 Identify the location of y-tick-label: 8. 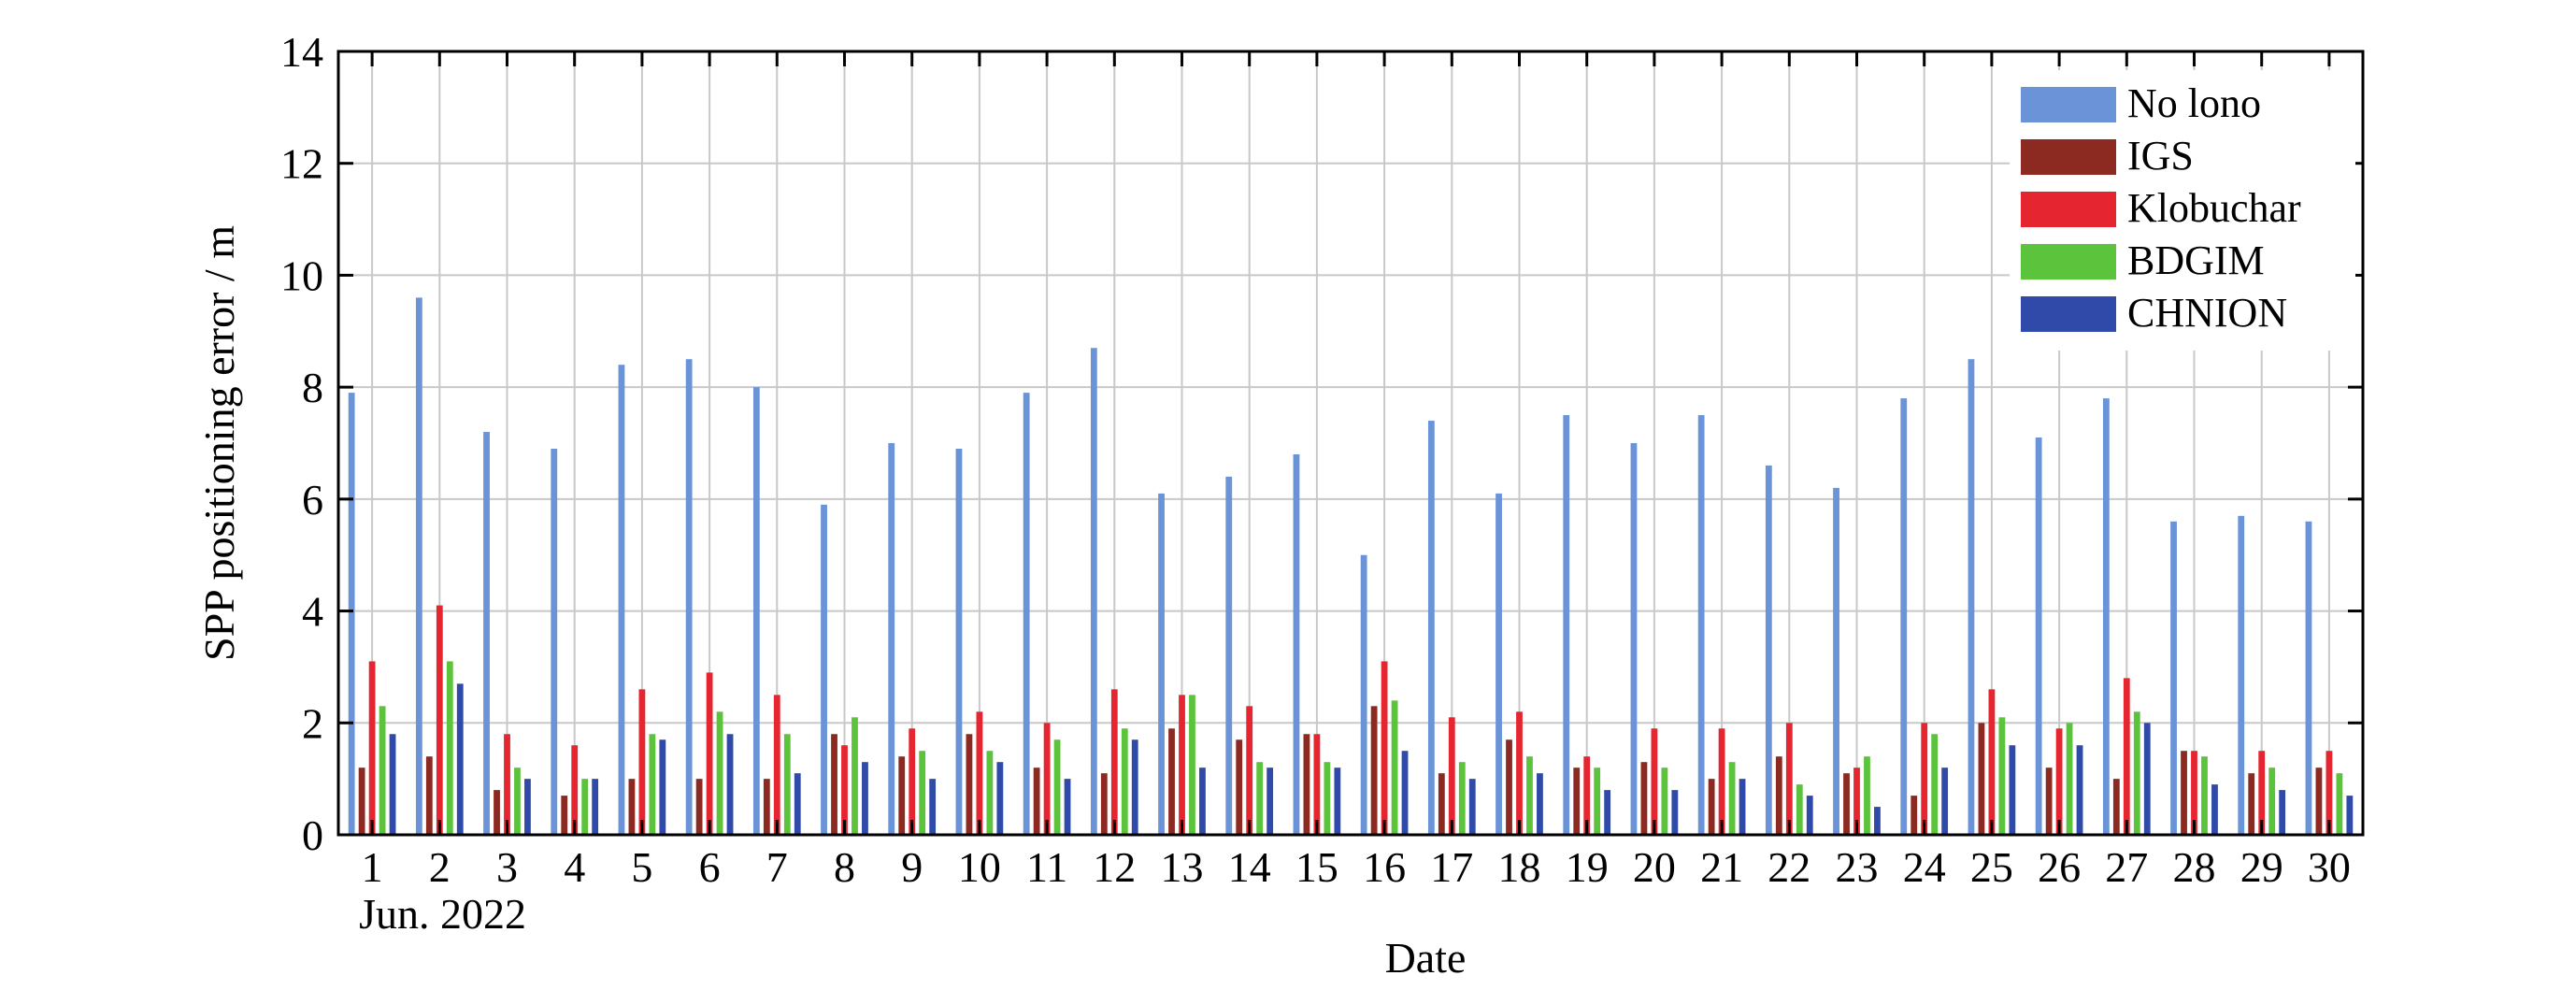
(312, 387).